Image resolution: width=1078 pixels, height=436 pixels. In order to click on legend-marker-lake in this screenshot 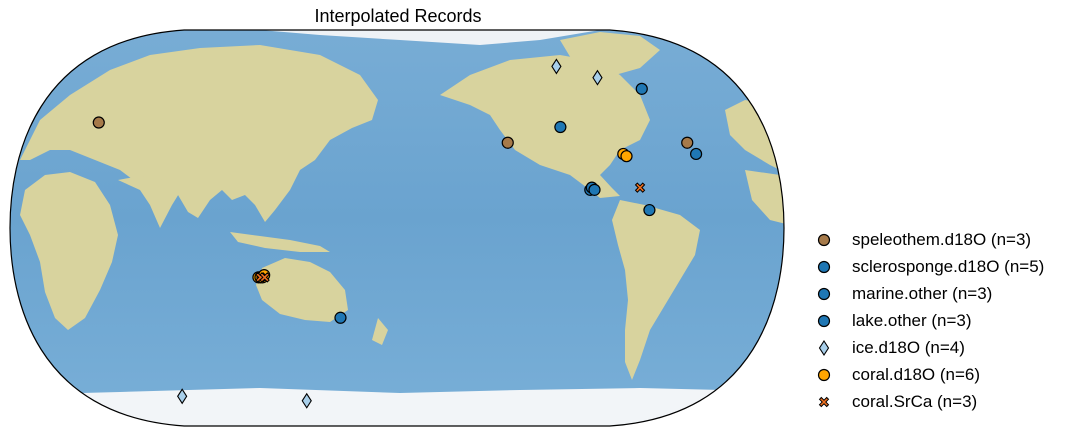, I will do `click(824, 320)`.